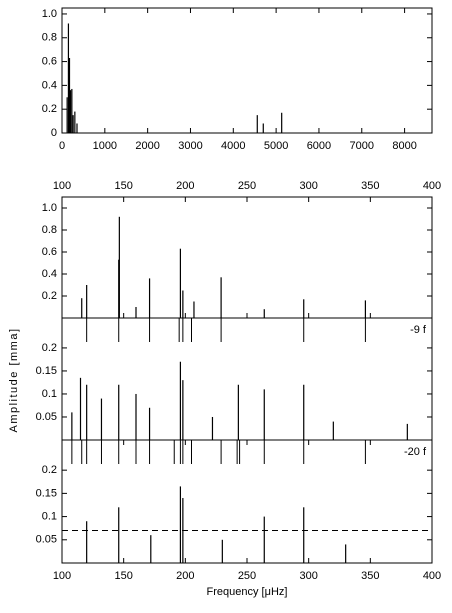 Image resolution: width=452 pixels, height=613 pixels. I want to click on x-tick-label: 3000, so click(190, 146).